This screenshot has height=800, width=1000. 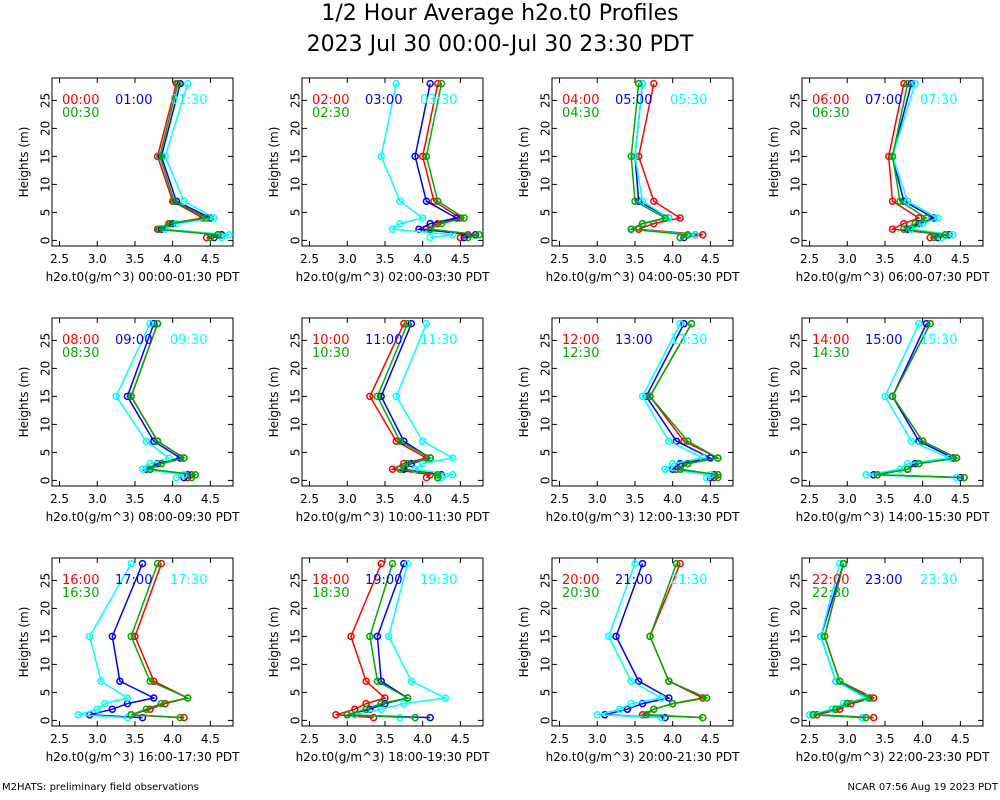 I want to click on panel-frame, so click(x=392, y=402).